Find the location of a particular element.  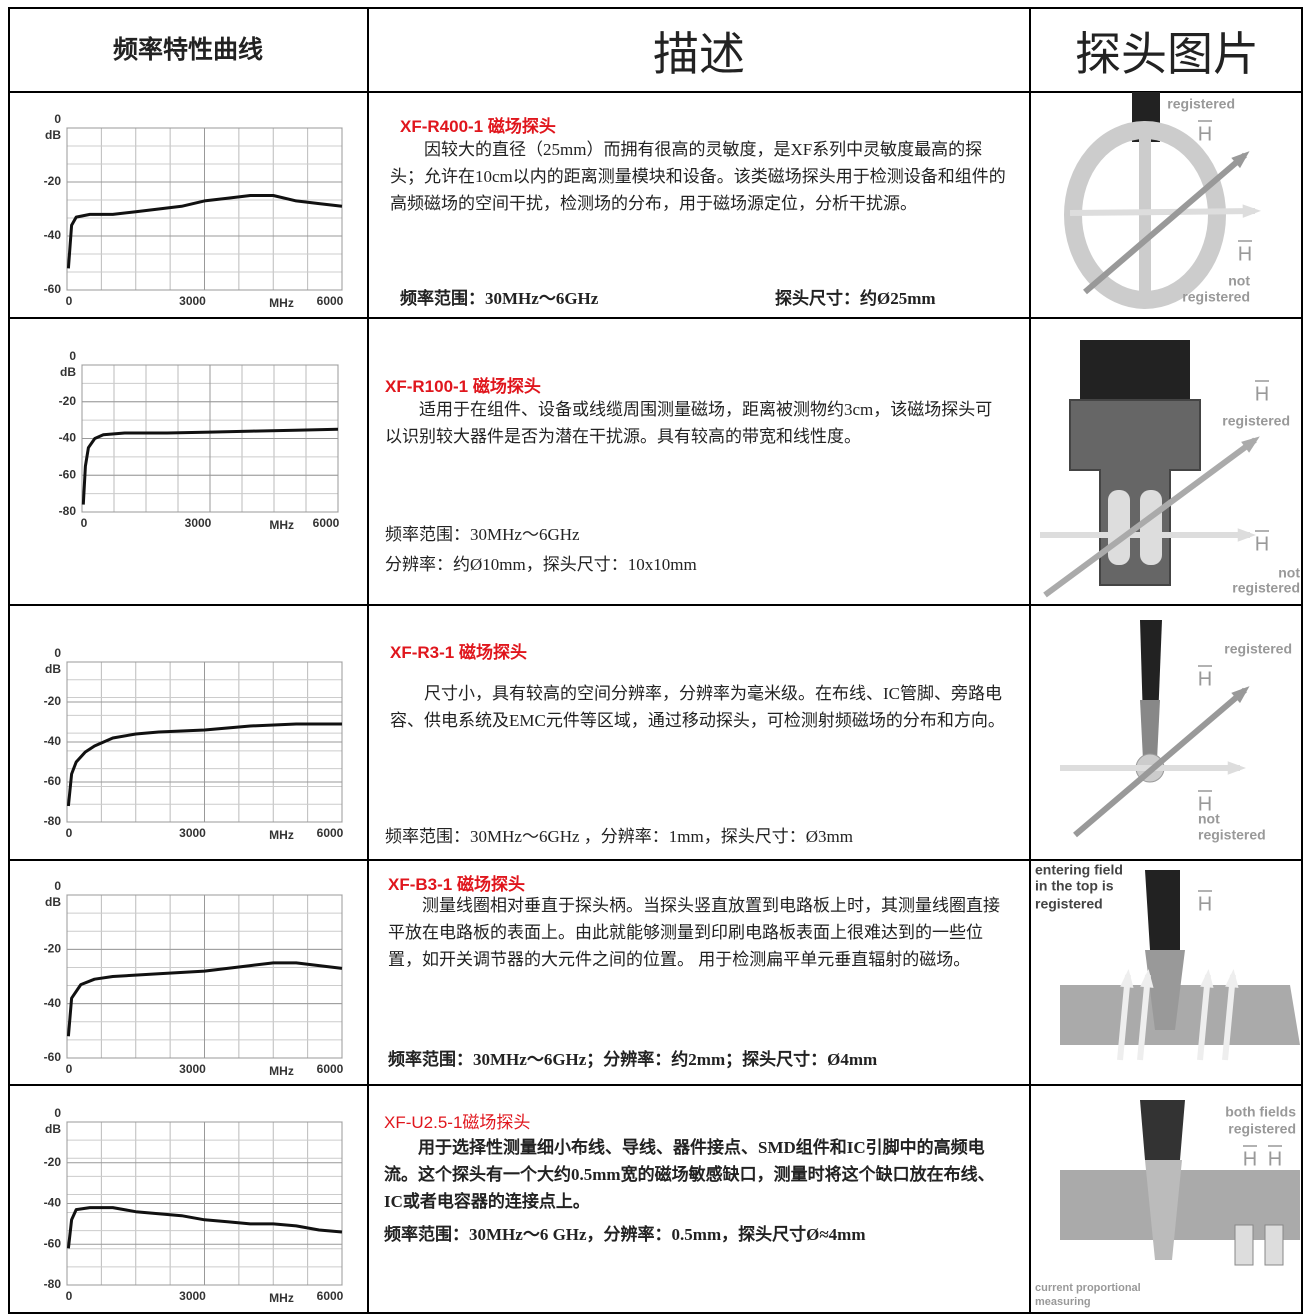

header-cell: 频率特性曲线 is located at coordinates (187, 50).